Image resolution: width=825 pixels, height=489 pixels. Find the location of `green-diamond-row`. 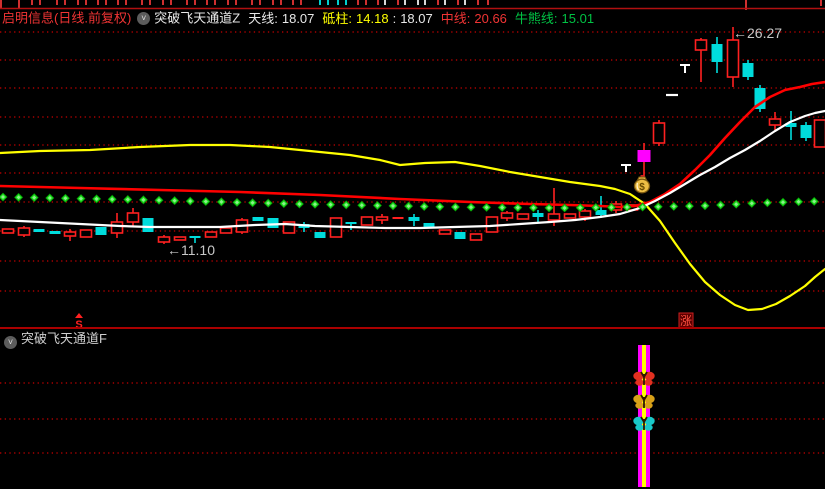

green-diamond-row is located at coordinates (409, 202).